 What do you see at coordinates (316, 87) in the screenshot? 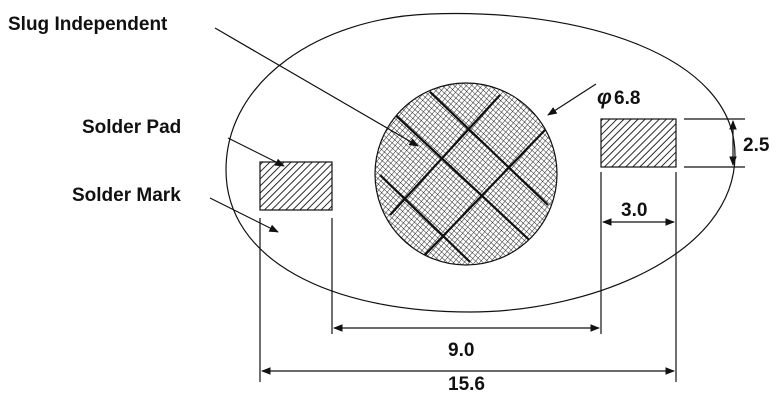
I see `slug-leader` at bounding box center [316, 87].